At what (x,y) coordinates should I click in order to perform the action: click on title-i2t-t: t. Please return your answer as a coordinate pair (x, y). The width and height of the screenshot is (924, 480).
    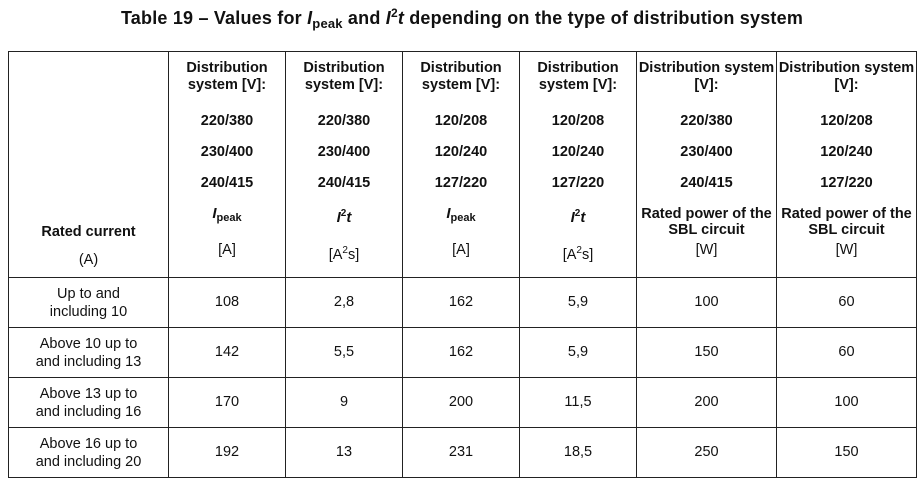
    Looking at the image, I should click on (401, 18).